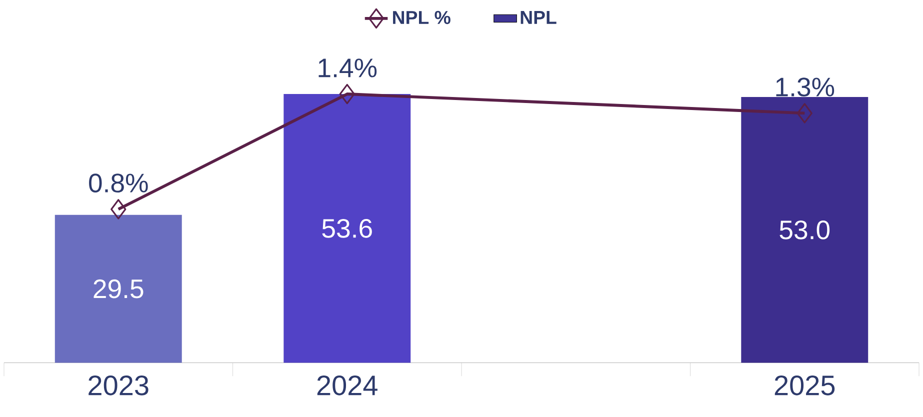 This screenshot has width=923, height=417. Describe the element at coordinates (347, 68) in the screenshot. I see `data-label: 1.4%` at that location.